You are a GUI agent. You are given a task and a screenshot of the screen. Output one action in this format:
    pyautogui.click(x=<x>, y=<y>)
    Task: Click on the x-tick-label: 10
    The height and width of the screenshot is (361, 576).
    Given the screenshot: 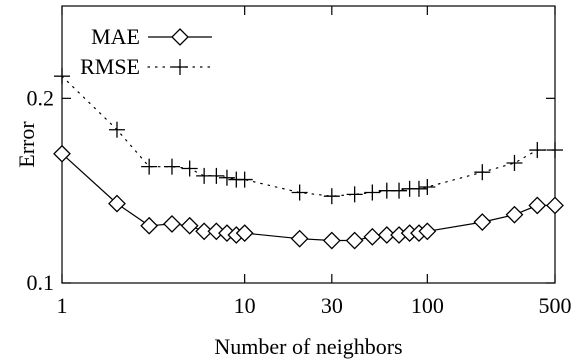 What is the action you would take?
    pyautogui.click(x=245, y=305)
    